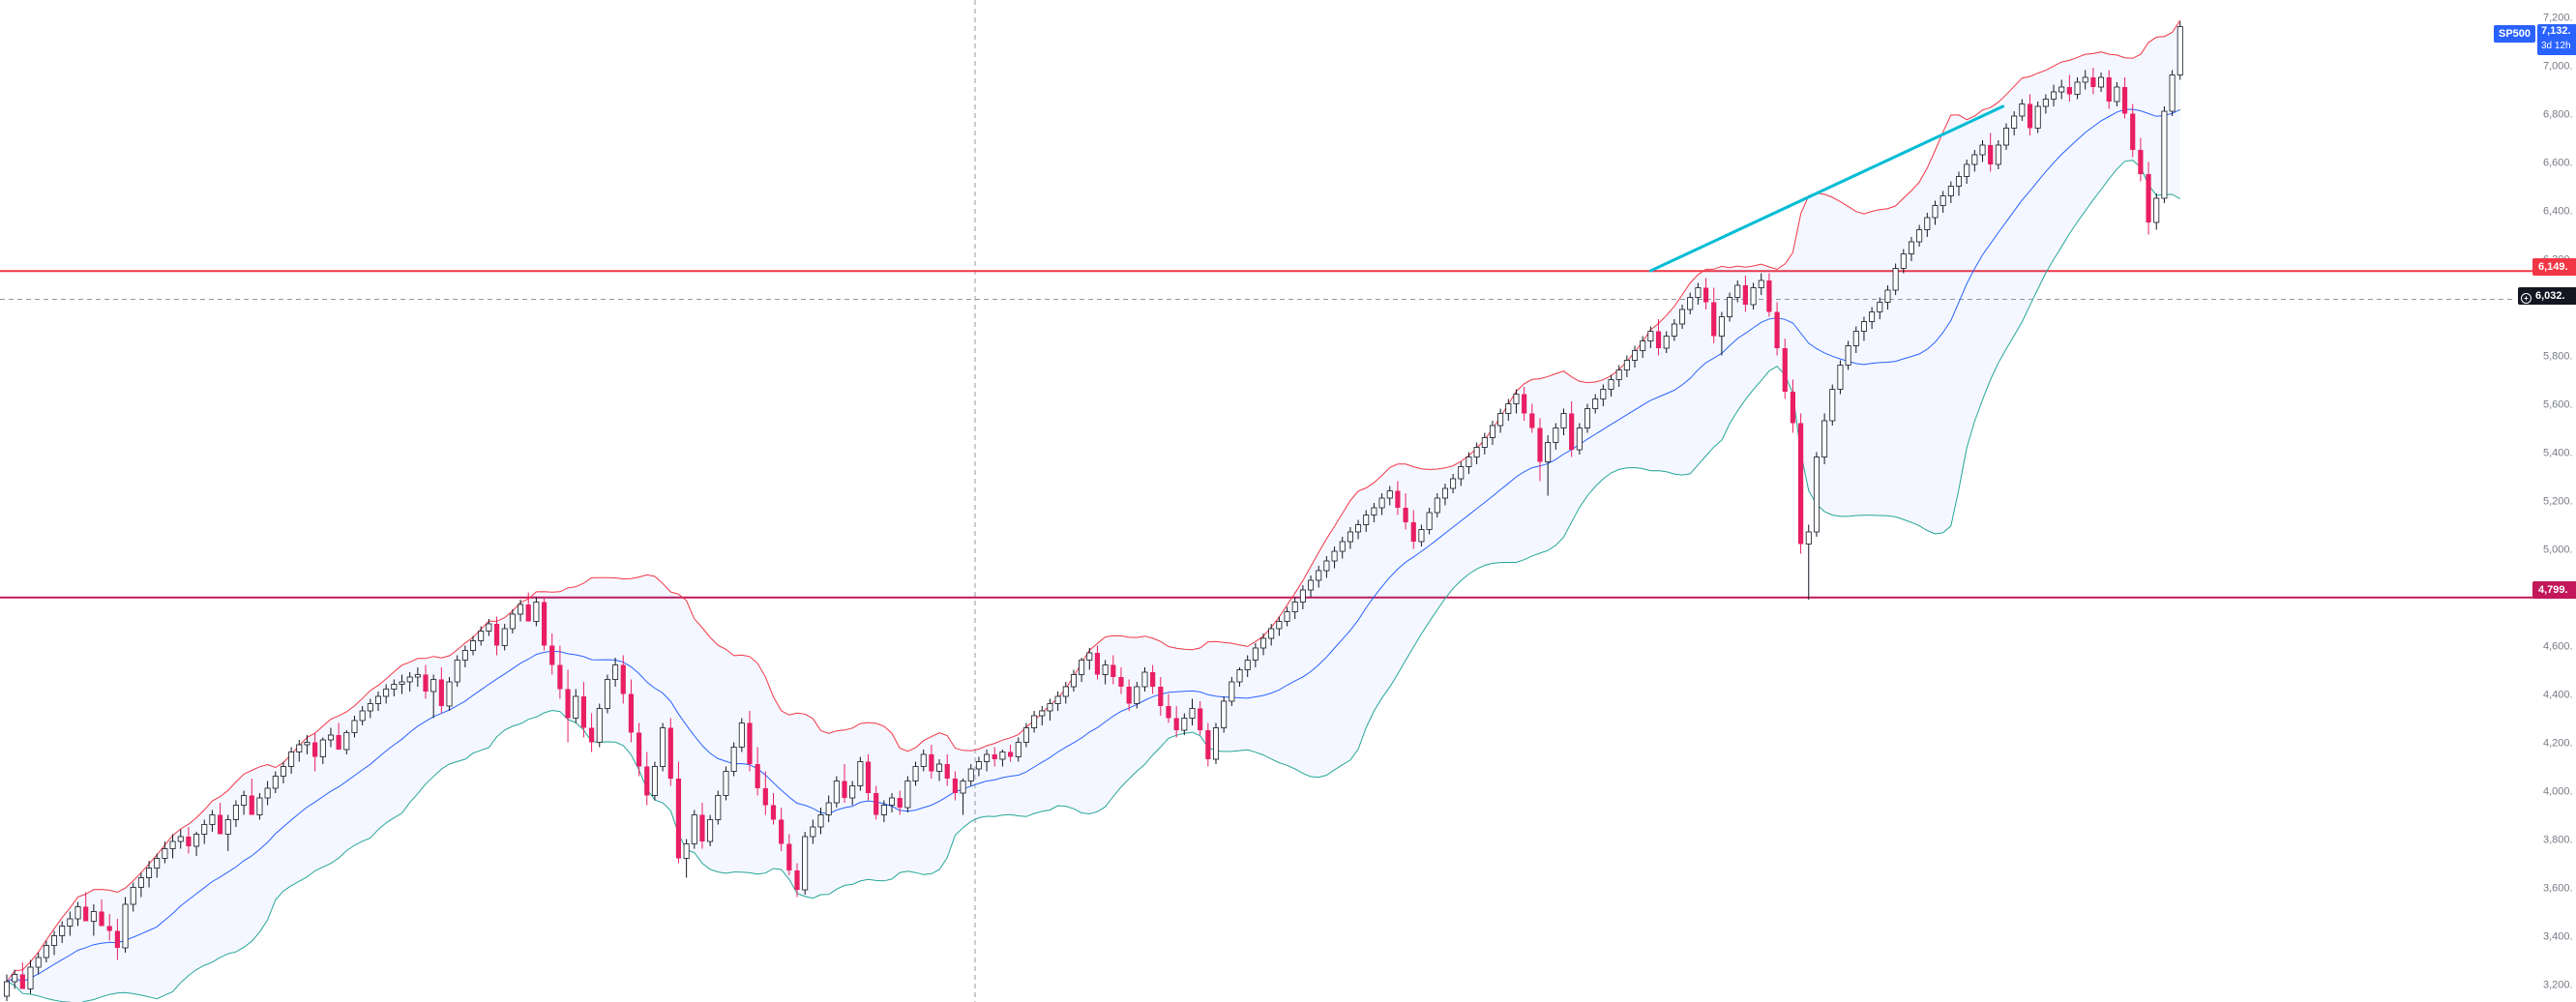 This screenshot has height=1002, width=2576. Describe the element at coordinates (2554, 590) in the screenshot. I see `support-price-tag: 4,799.` at that location.